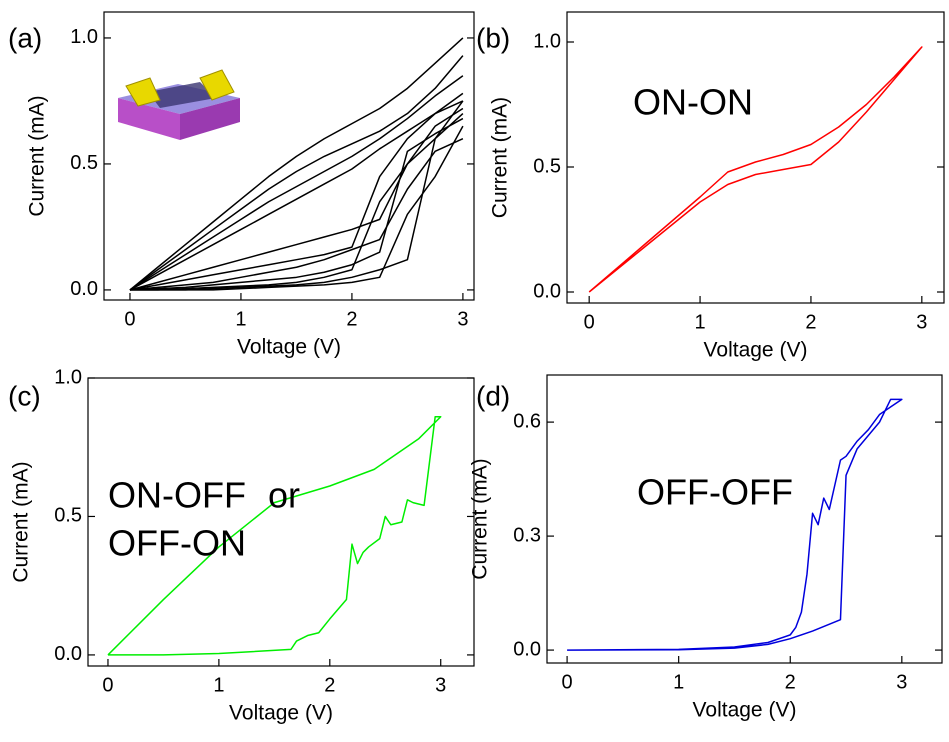  Describe the element at coordinates (284, 495) in the screenshot. I see `annotation: or` at that location.